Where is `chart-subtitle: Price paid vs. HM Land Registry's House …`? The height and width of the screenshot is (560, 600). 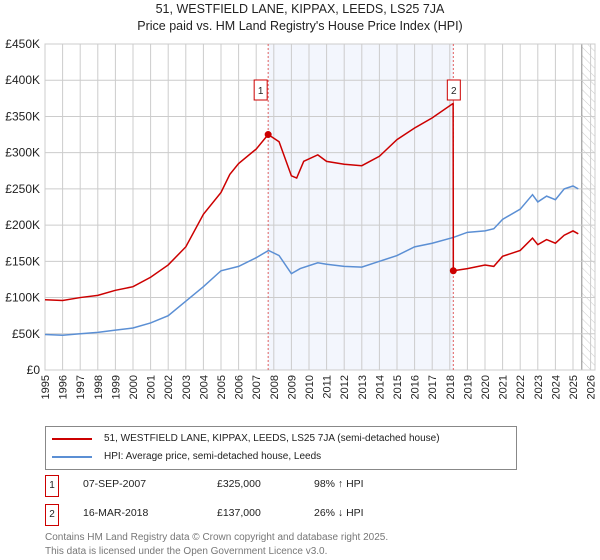
chart-subtitle: Price paid vs. HM Land Registry's House … is located at coordinates (300, 26).